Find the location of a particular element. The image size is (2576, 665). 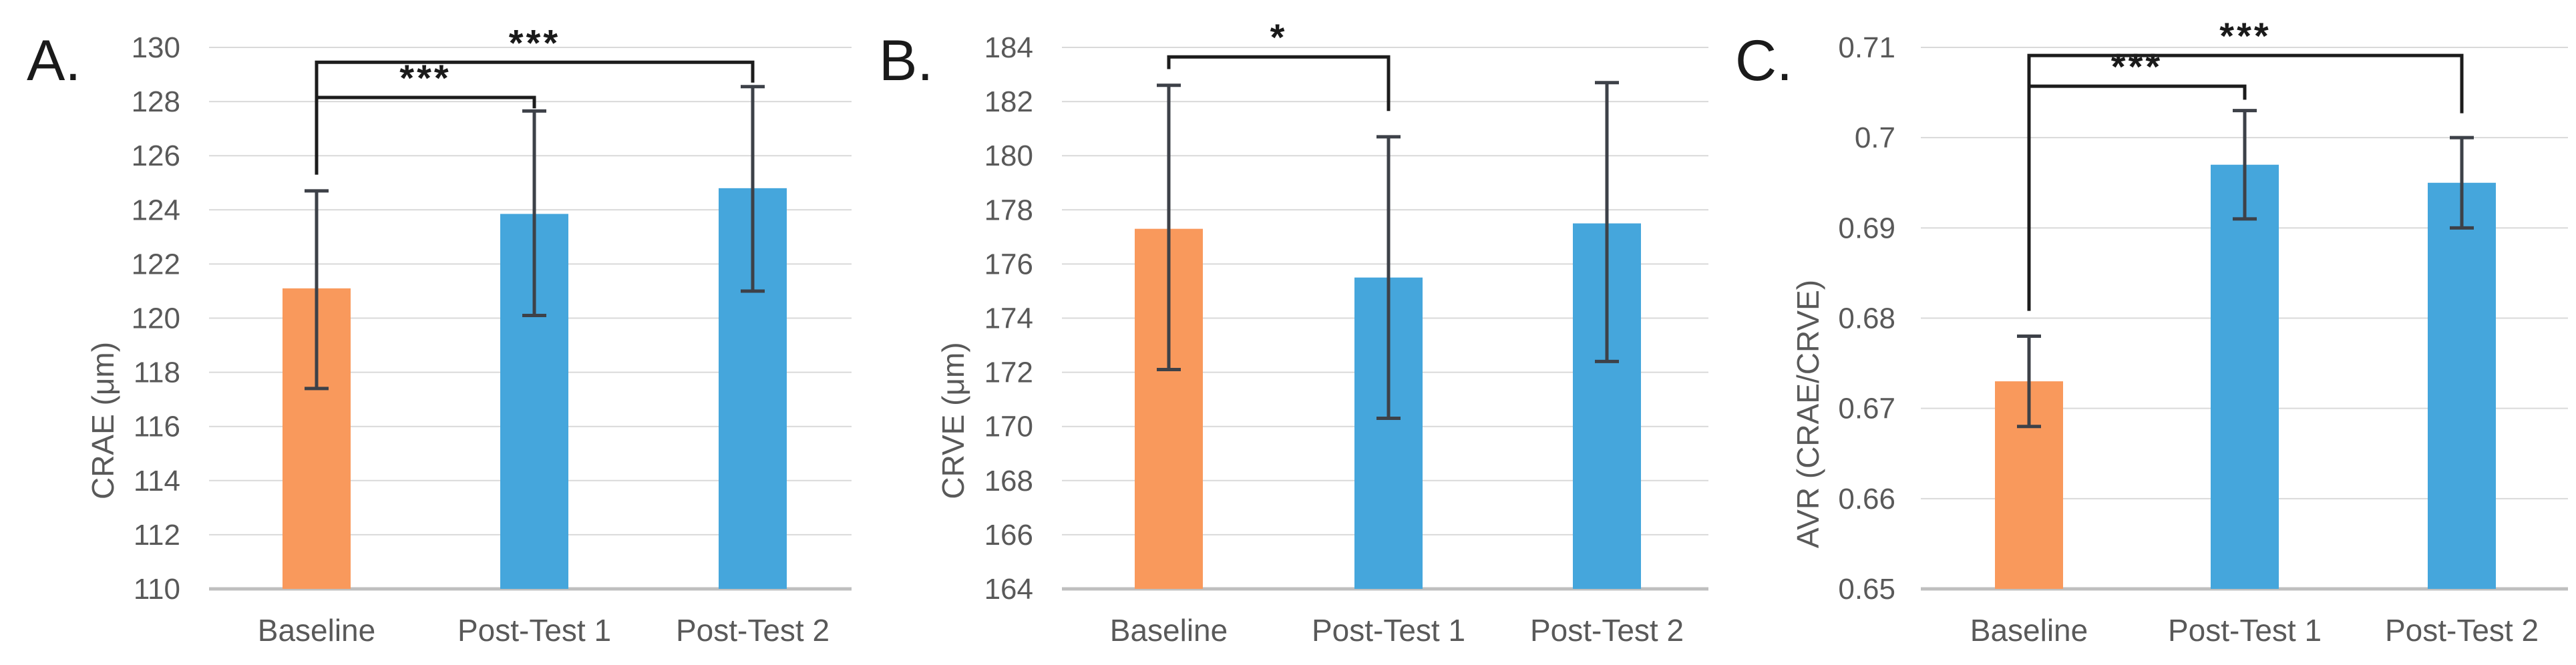

y-tick-label: 184 is located at coordinates (1009, 47).